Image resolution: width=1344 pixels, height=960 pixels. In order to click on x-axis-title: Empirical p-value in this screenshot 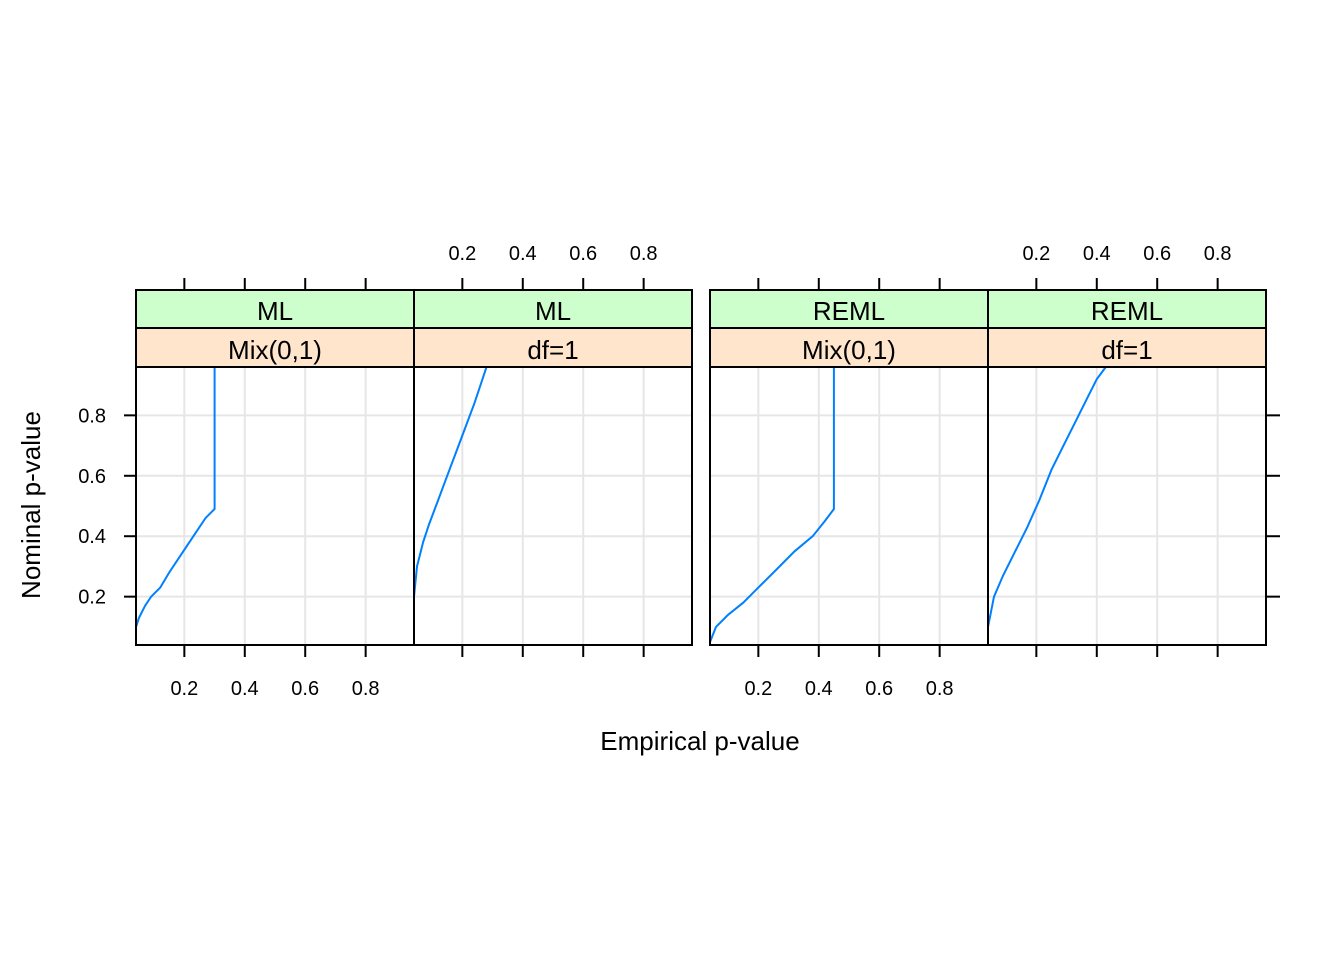, I will do `click(699, 741)`.